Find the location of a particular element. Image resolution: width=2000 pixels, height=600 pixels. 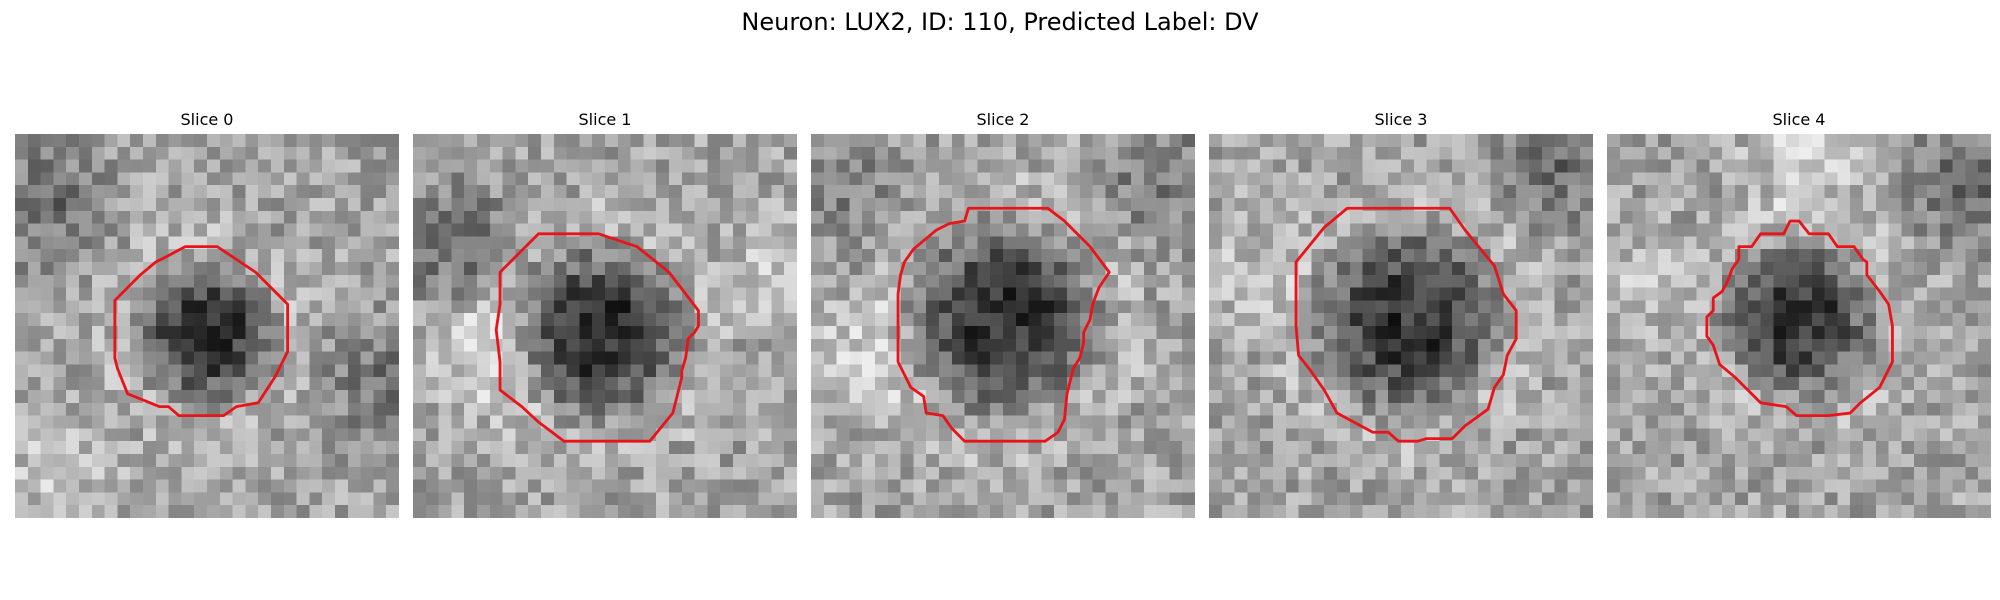

slice-title-0: Slice 0 is located at coordinates (207, 119).